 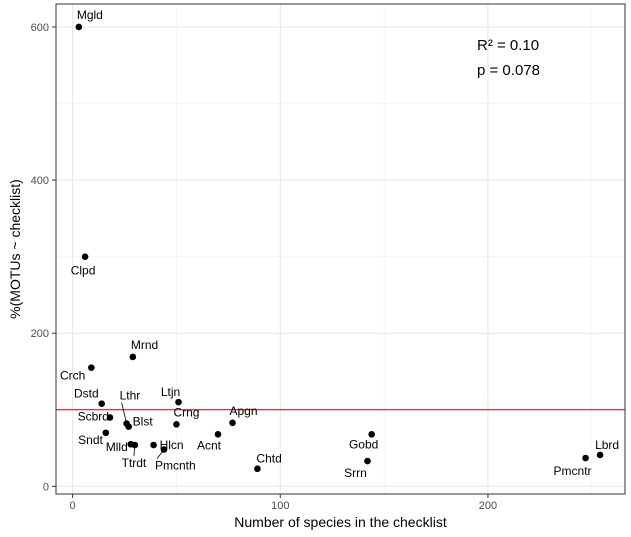 What do you see at coordinates (90, 15) in the screenshot?
I see `point-label: Mgld` at bounding box center [90, 15].